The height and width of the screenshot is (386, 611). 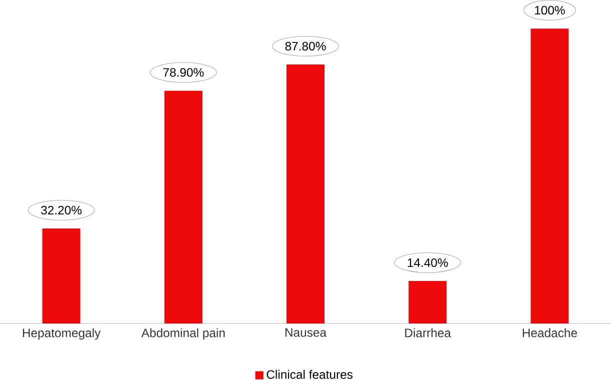 What do you see at coordinates (183, 72) in the screenshot?
I see `data-label: 78.90%` at bounding box center [183, 72].